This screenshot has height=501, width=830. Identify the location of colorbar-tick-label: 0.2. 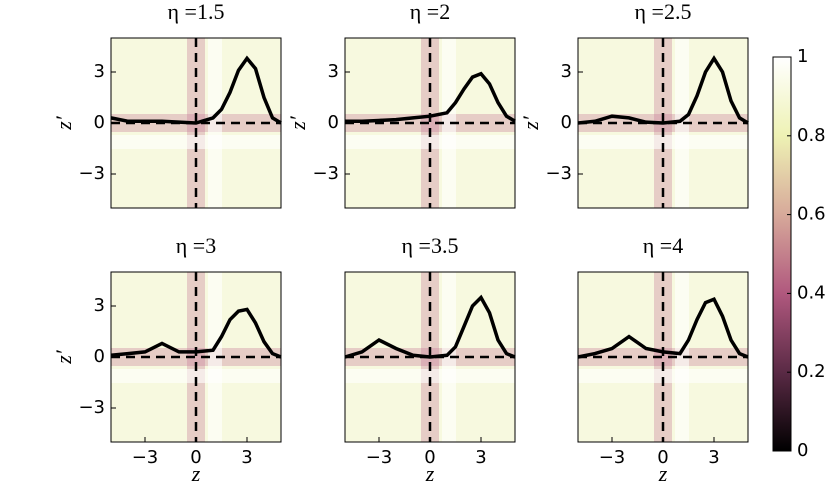
(811, 371).